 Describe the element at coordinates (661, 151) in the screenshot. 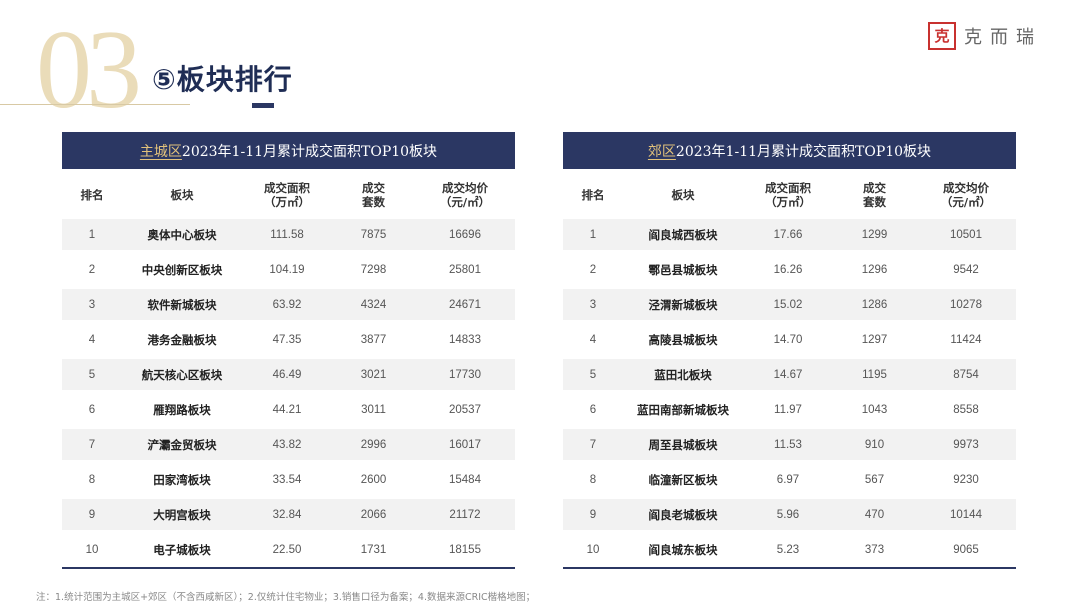

I see `suburb-title-accent: 郊区` at that location.